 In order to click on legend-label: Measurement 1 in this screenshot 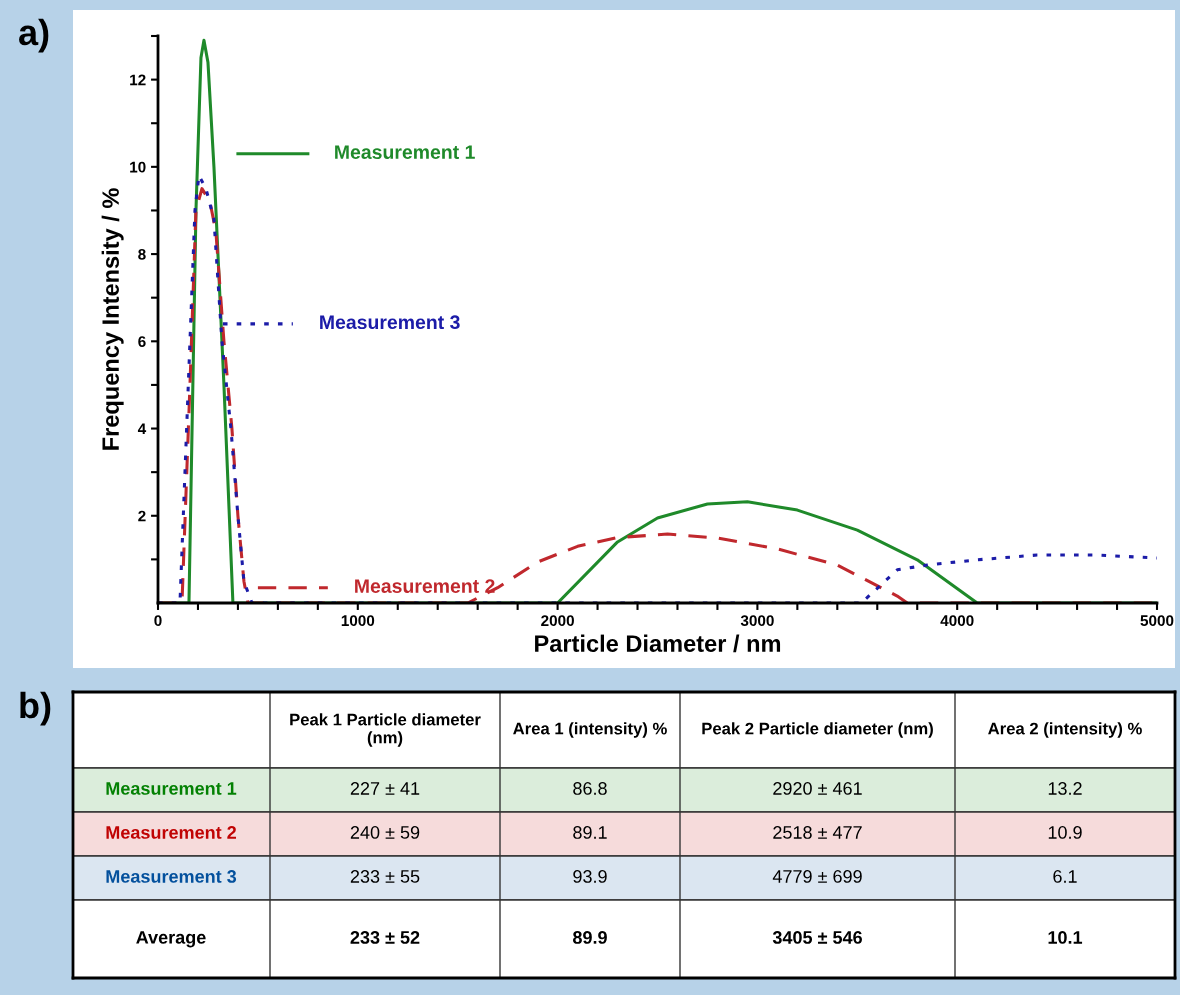, I will do `click(405, 152)`.